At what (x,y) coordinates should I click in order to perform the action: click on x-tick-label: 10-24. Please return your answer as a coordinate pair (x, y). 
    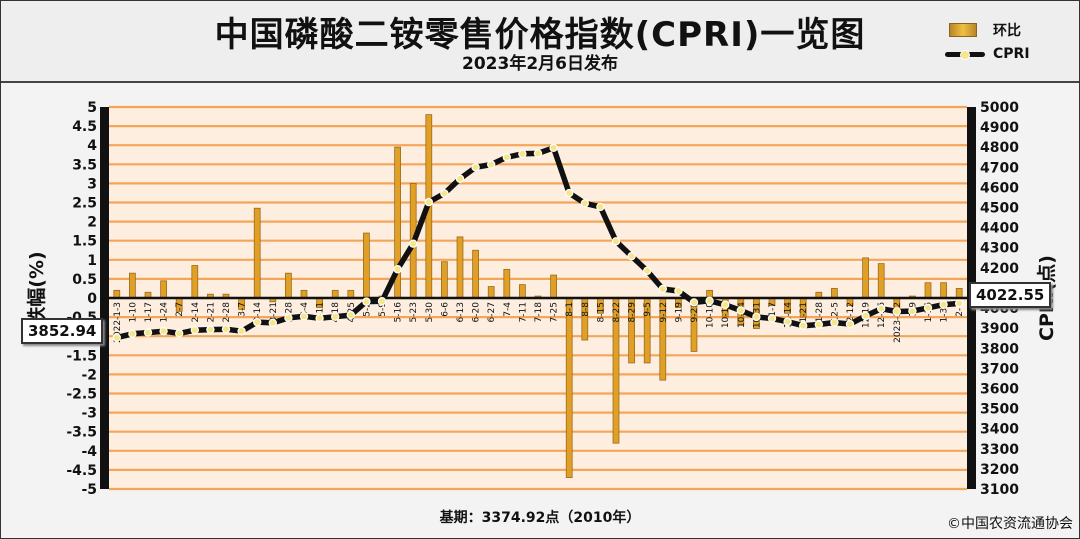
    Looking at the image, I should click on (742, 315).